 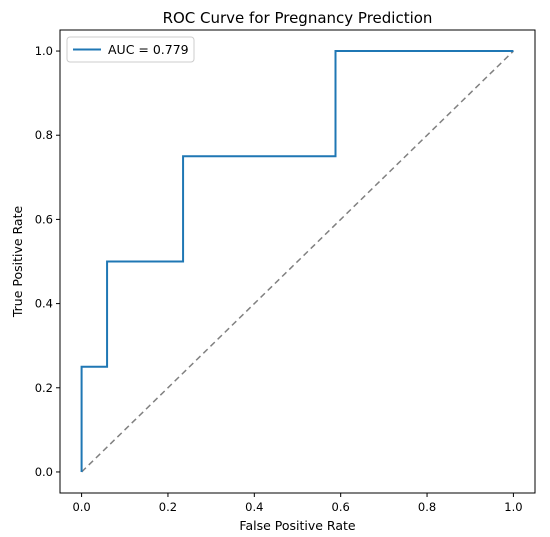 What do you see at coordinates (44, 472) in the screenshot?
I see `y-tick-label: 0.0` at bounding box center [44, 472].